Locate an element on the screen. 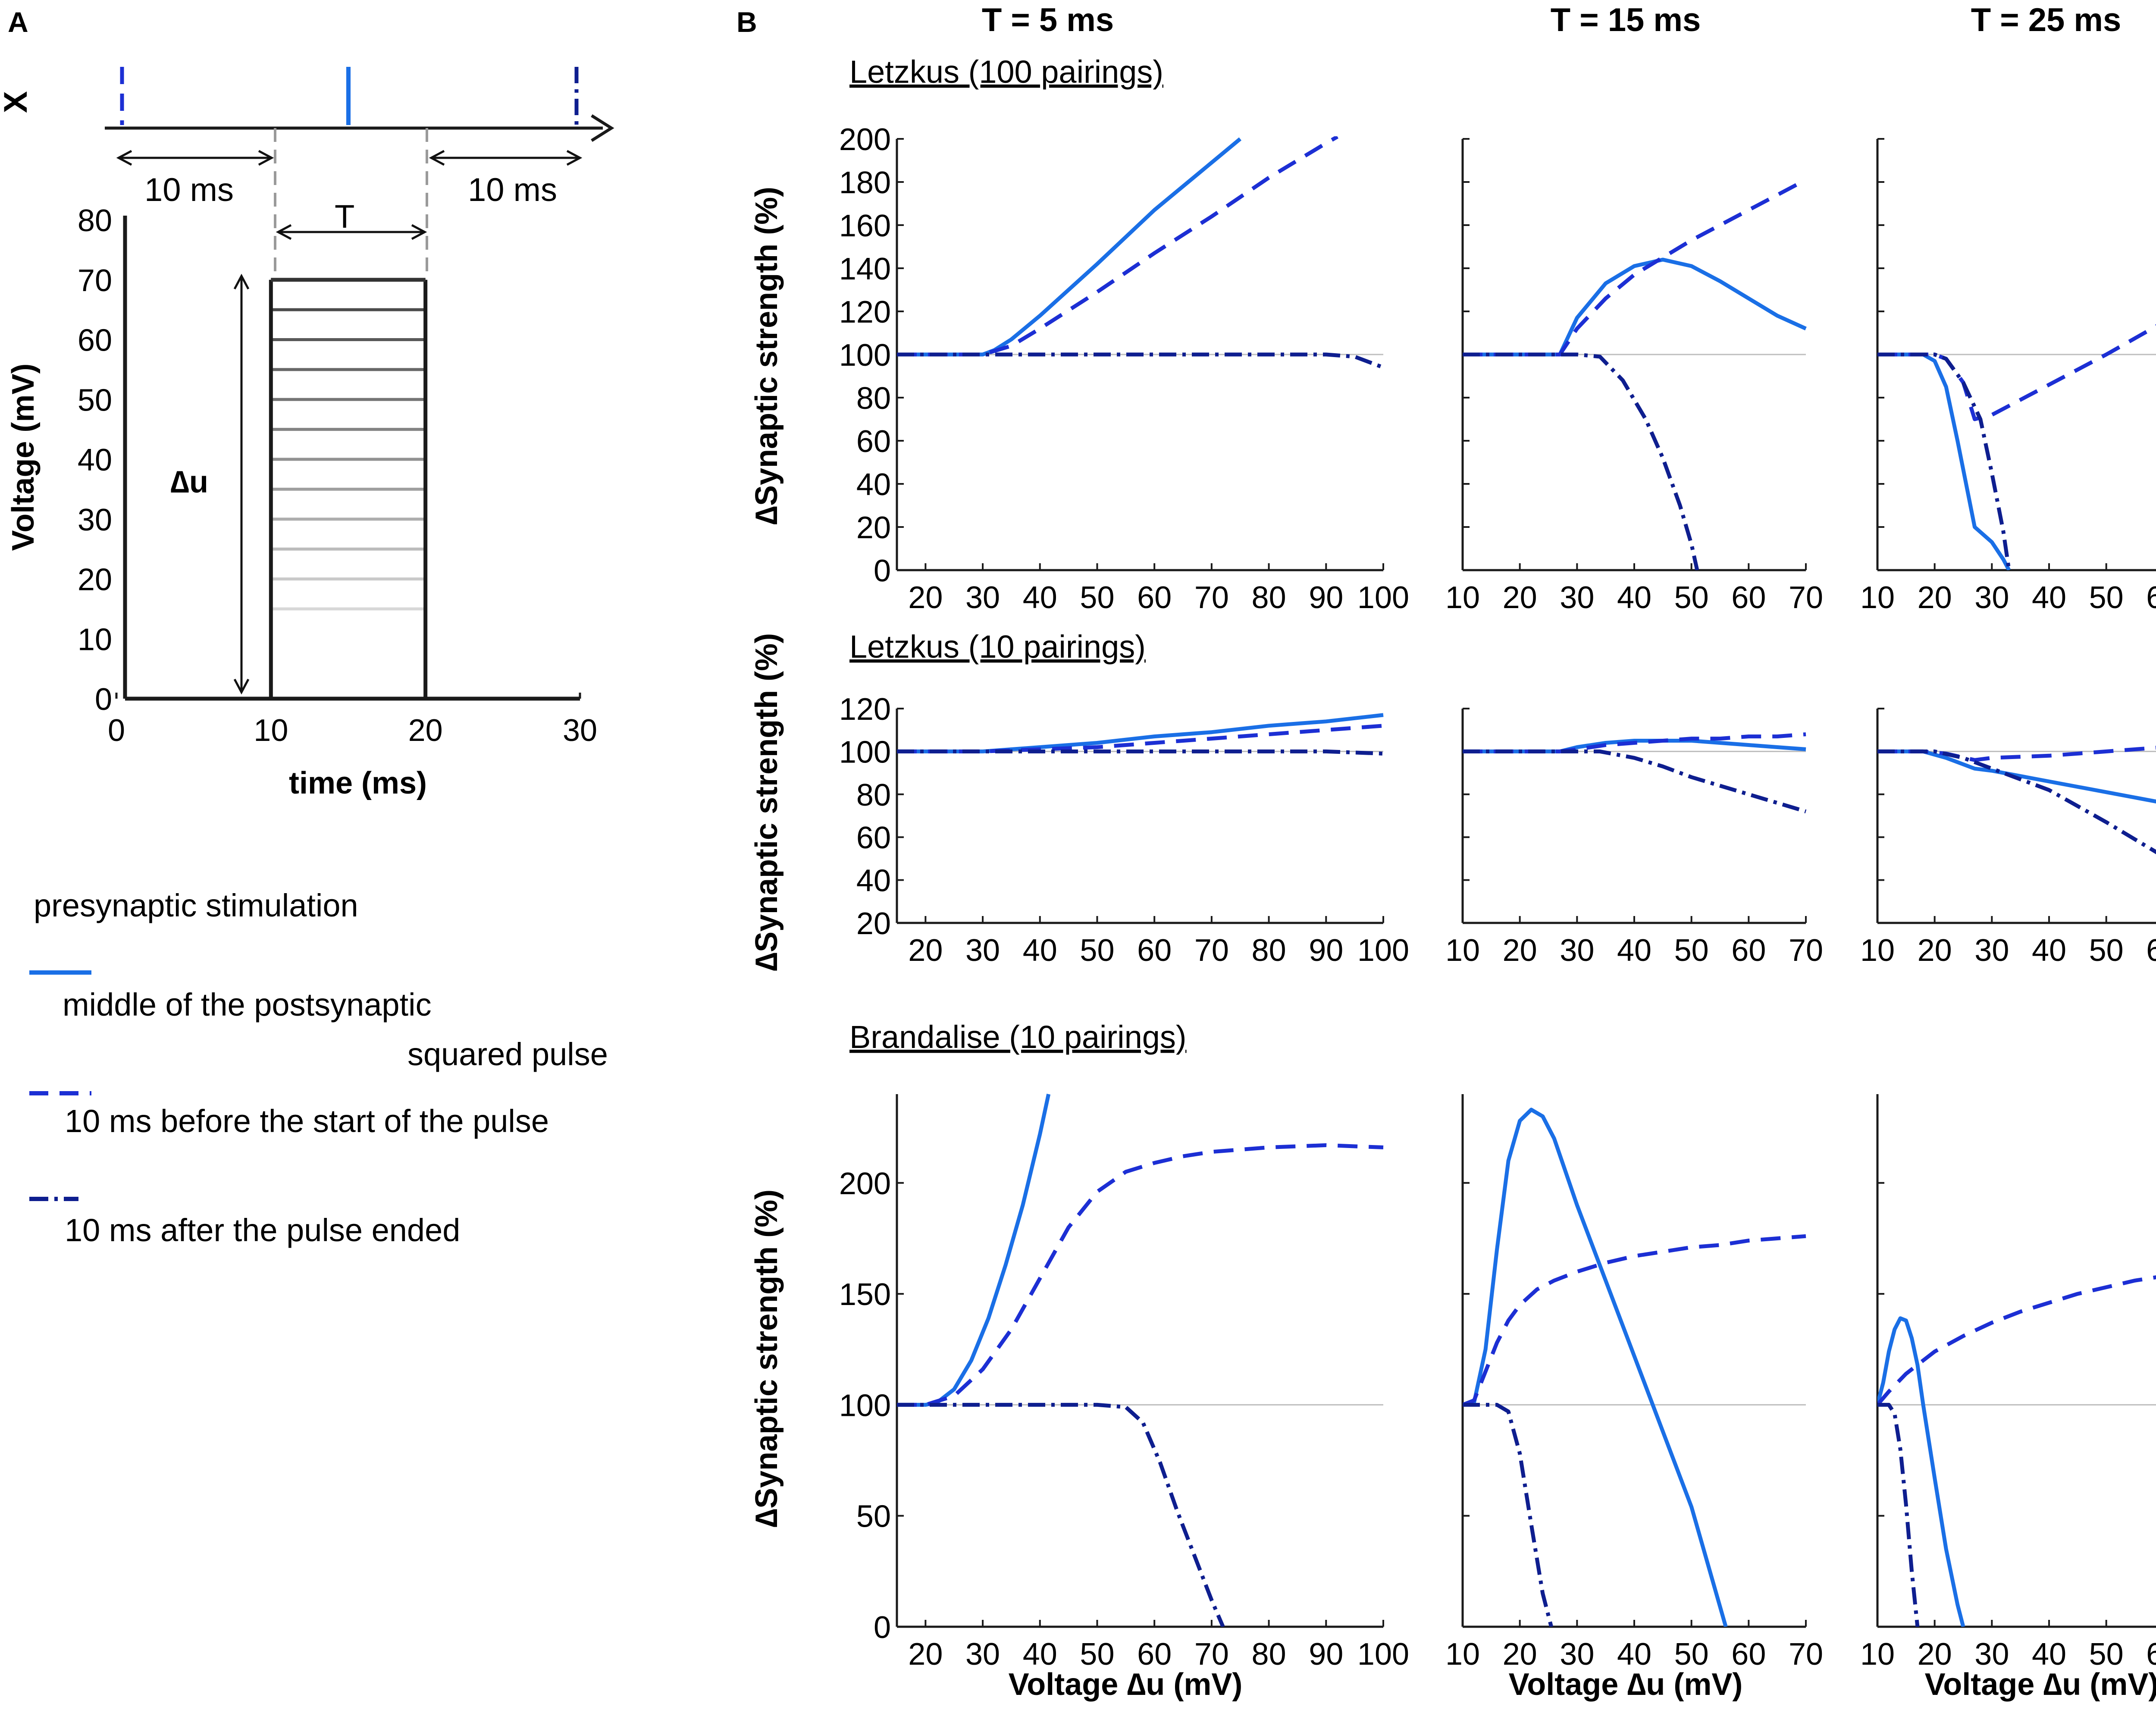 This screenshot has width=2156, height=1713. arrow-delta-u-heads is located at coordinates (242, 484).